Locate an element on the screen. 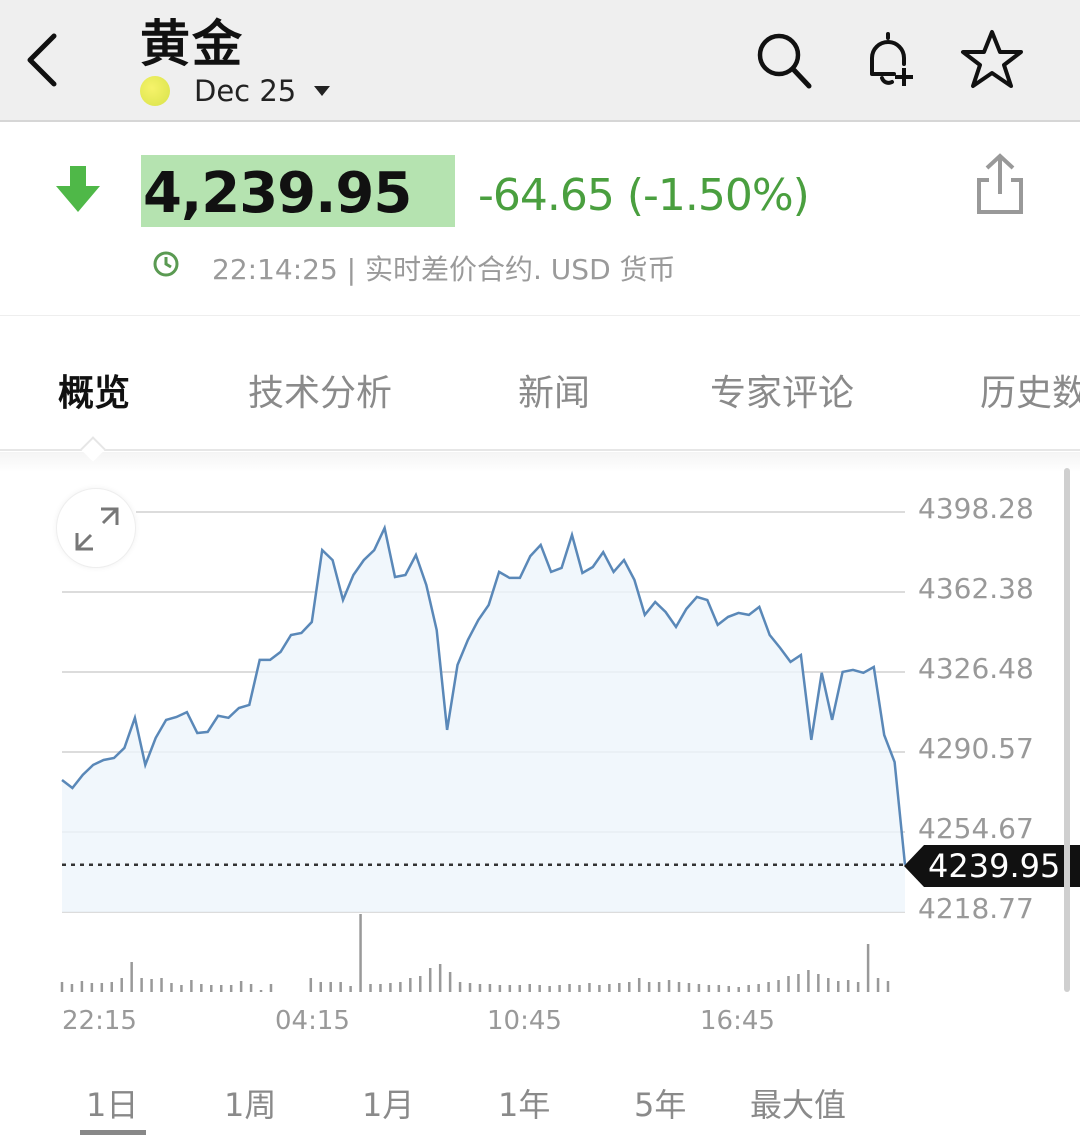 This screenshot has width=1080, height=1148. tab-overview: 概览 is located at coordinates (94, 393).